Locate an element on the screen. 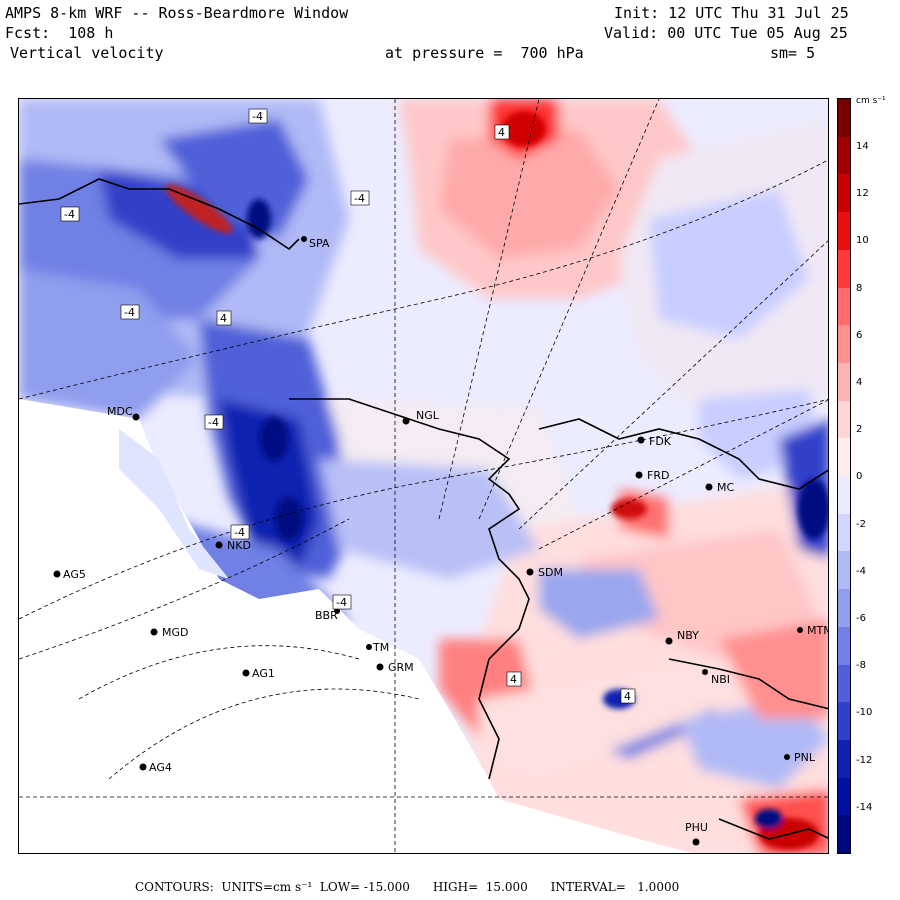 Image resolution: width=900 pixels, height=900 pixels. colorbar-tick-label: 12 is located at coordinates (862, 194).